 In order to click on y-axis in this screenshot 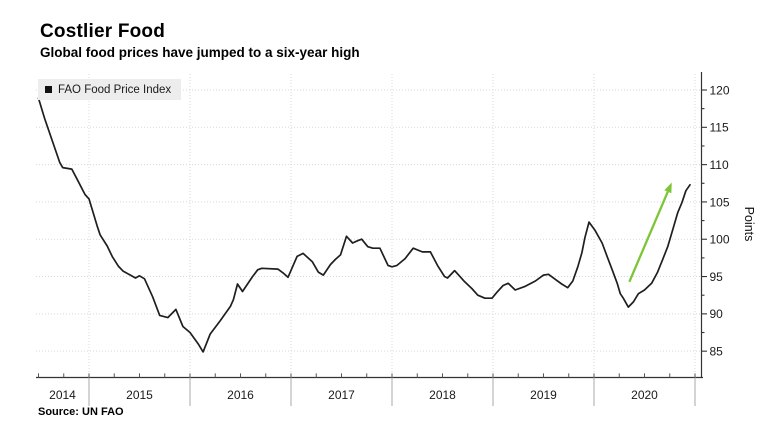, I will do `click(703, 225)`.